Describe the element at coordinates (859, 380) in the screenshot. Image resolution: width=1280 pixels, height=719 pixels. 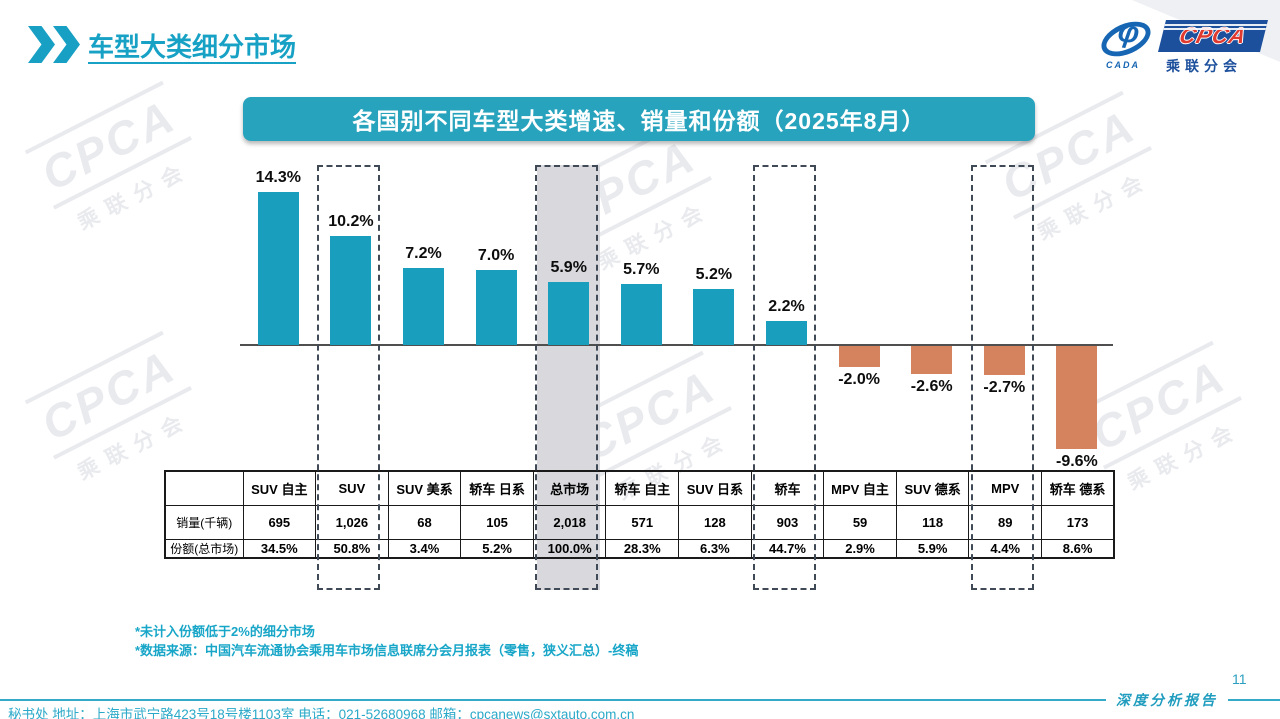
I see `growth-label-MPV 自主: -2.0%` at that location.